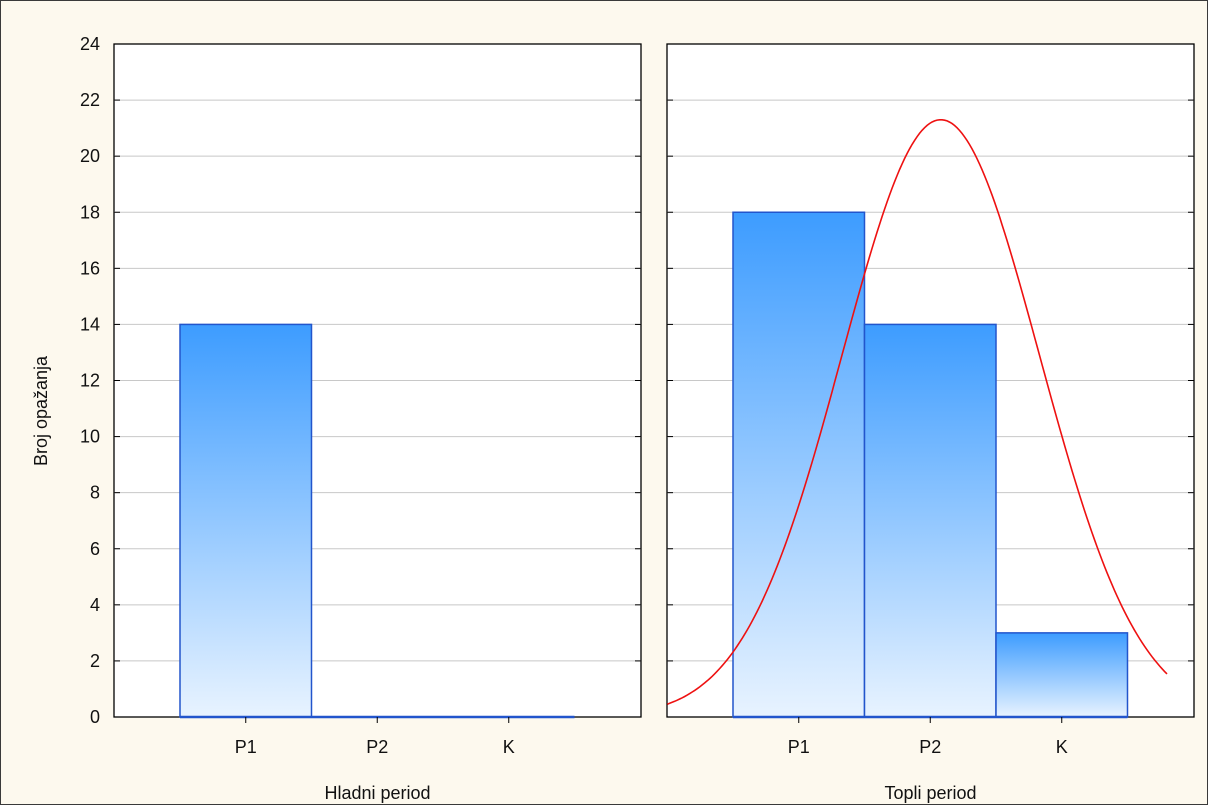  What do you see at coordinates (95, 661) in the screenshot?
I see `y-tick-label: 2` at bounding box center [95, 661].